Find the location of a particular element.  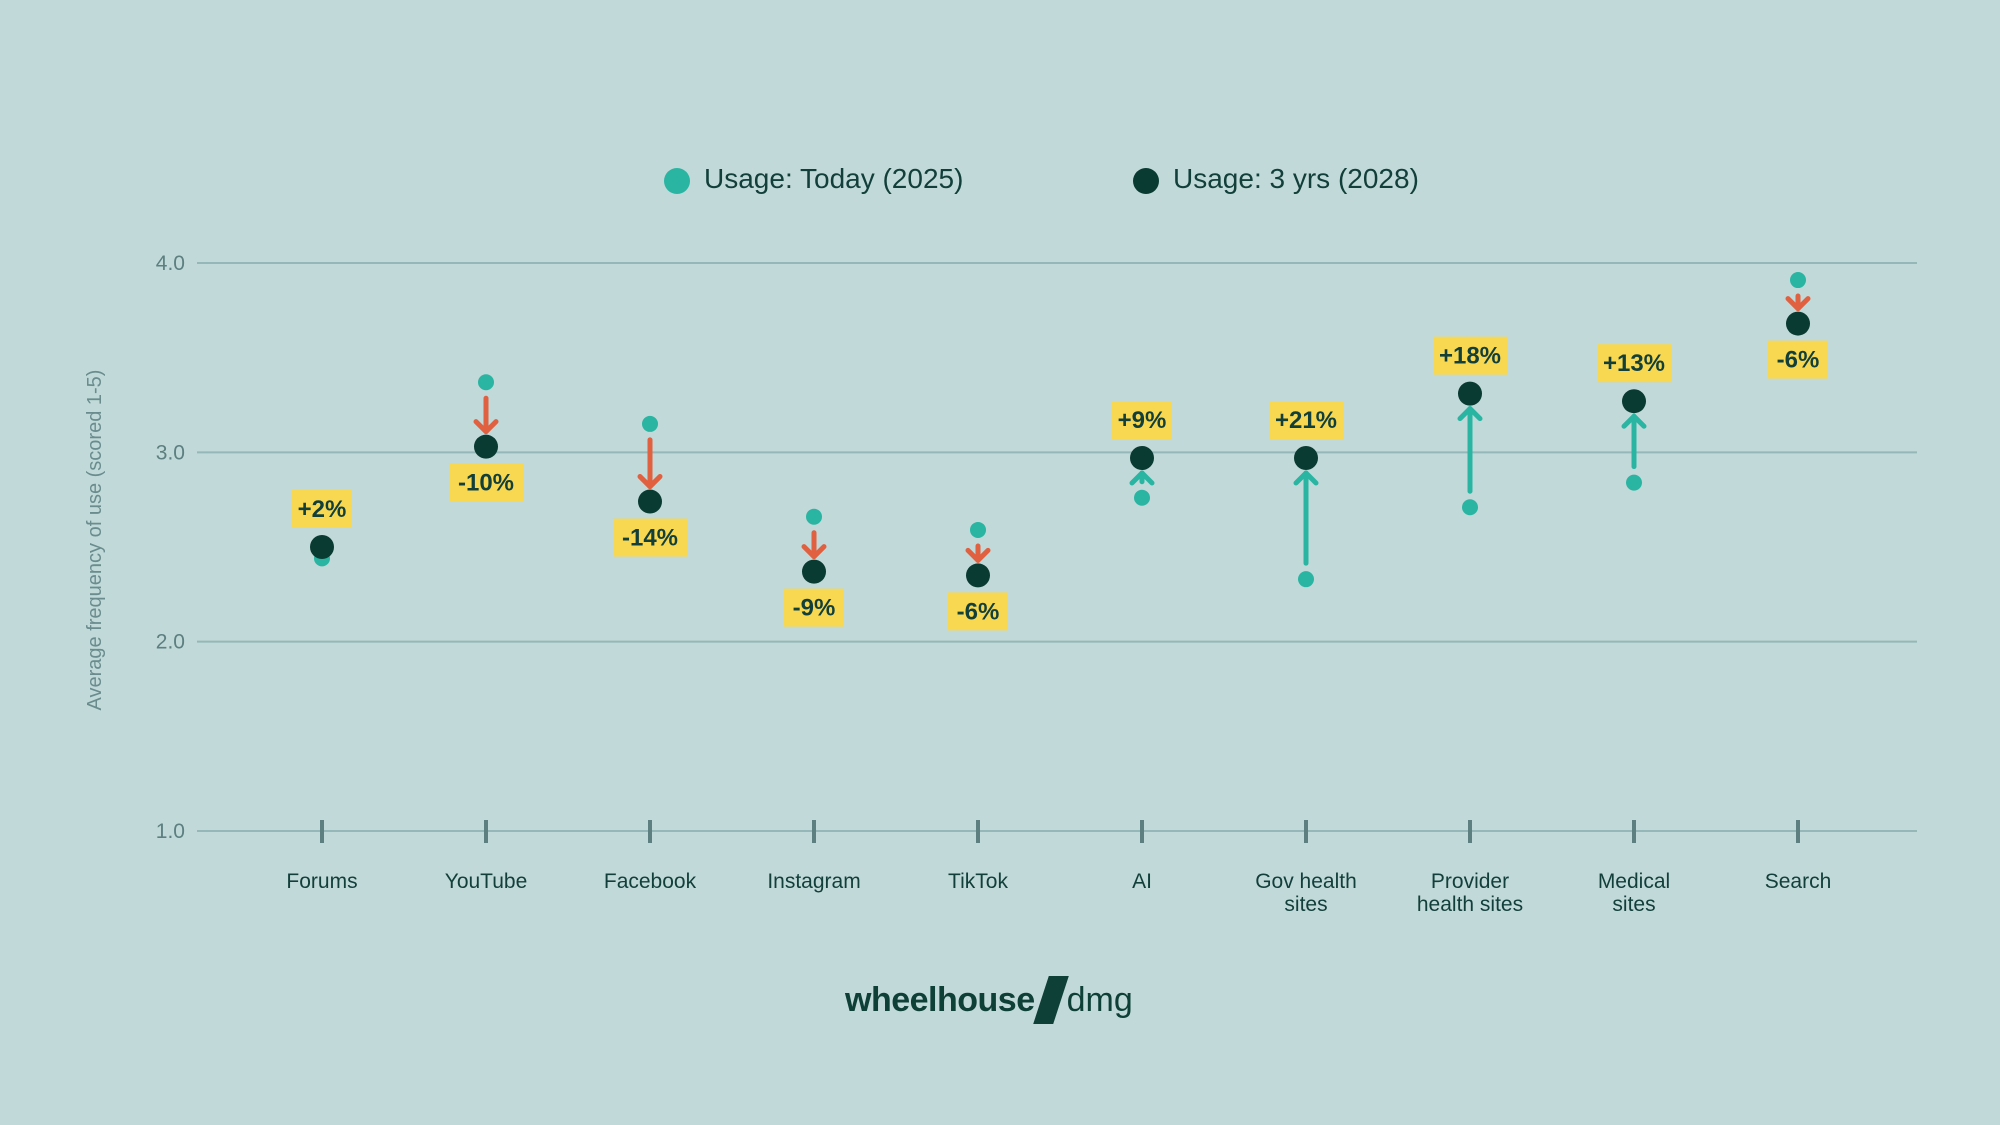

change-label-text: -9% is located at coordinates (814, 608).